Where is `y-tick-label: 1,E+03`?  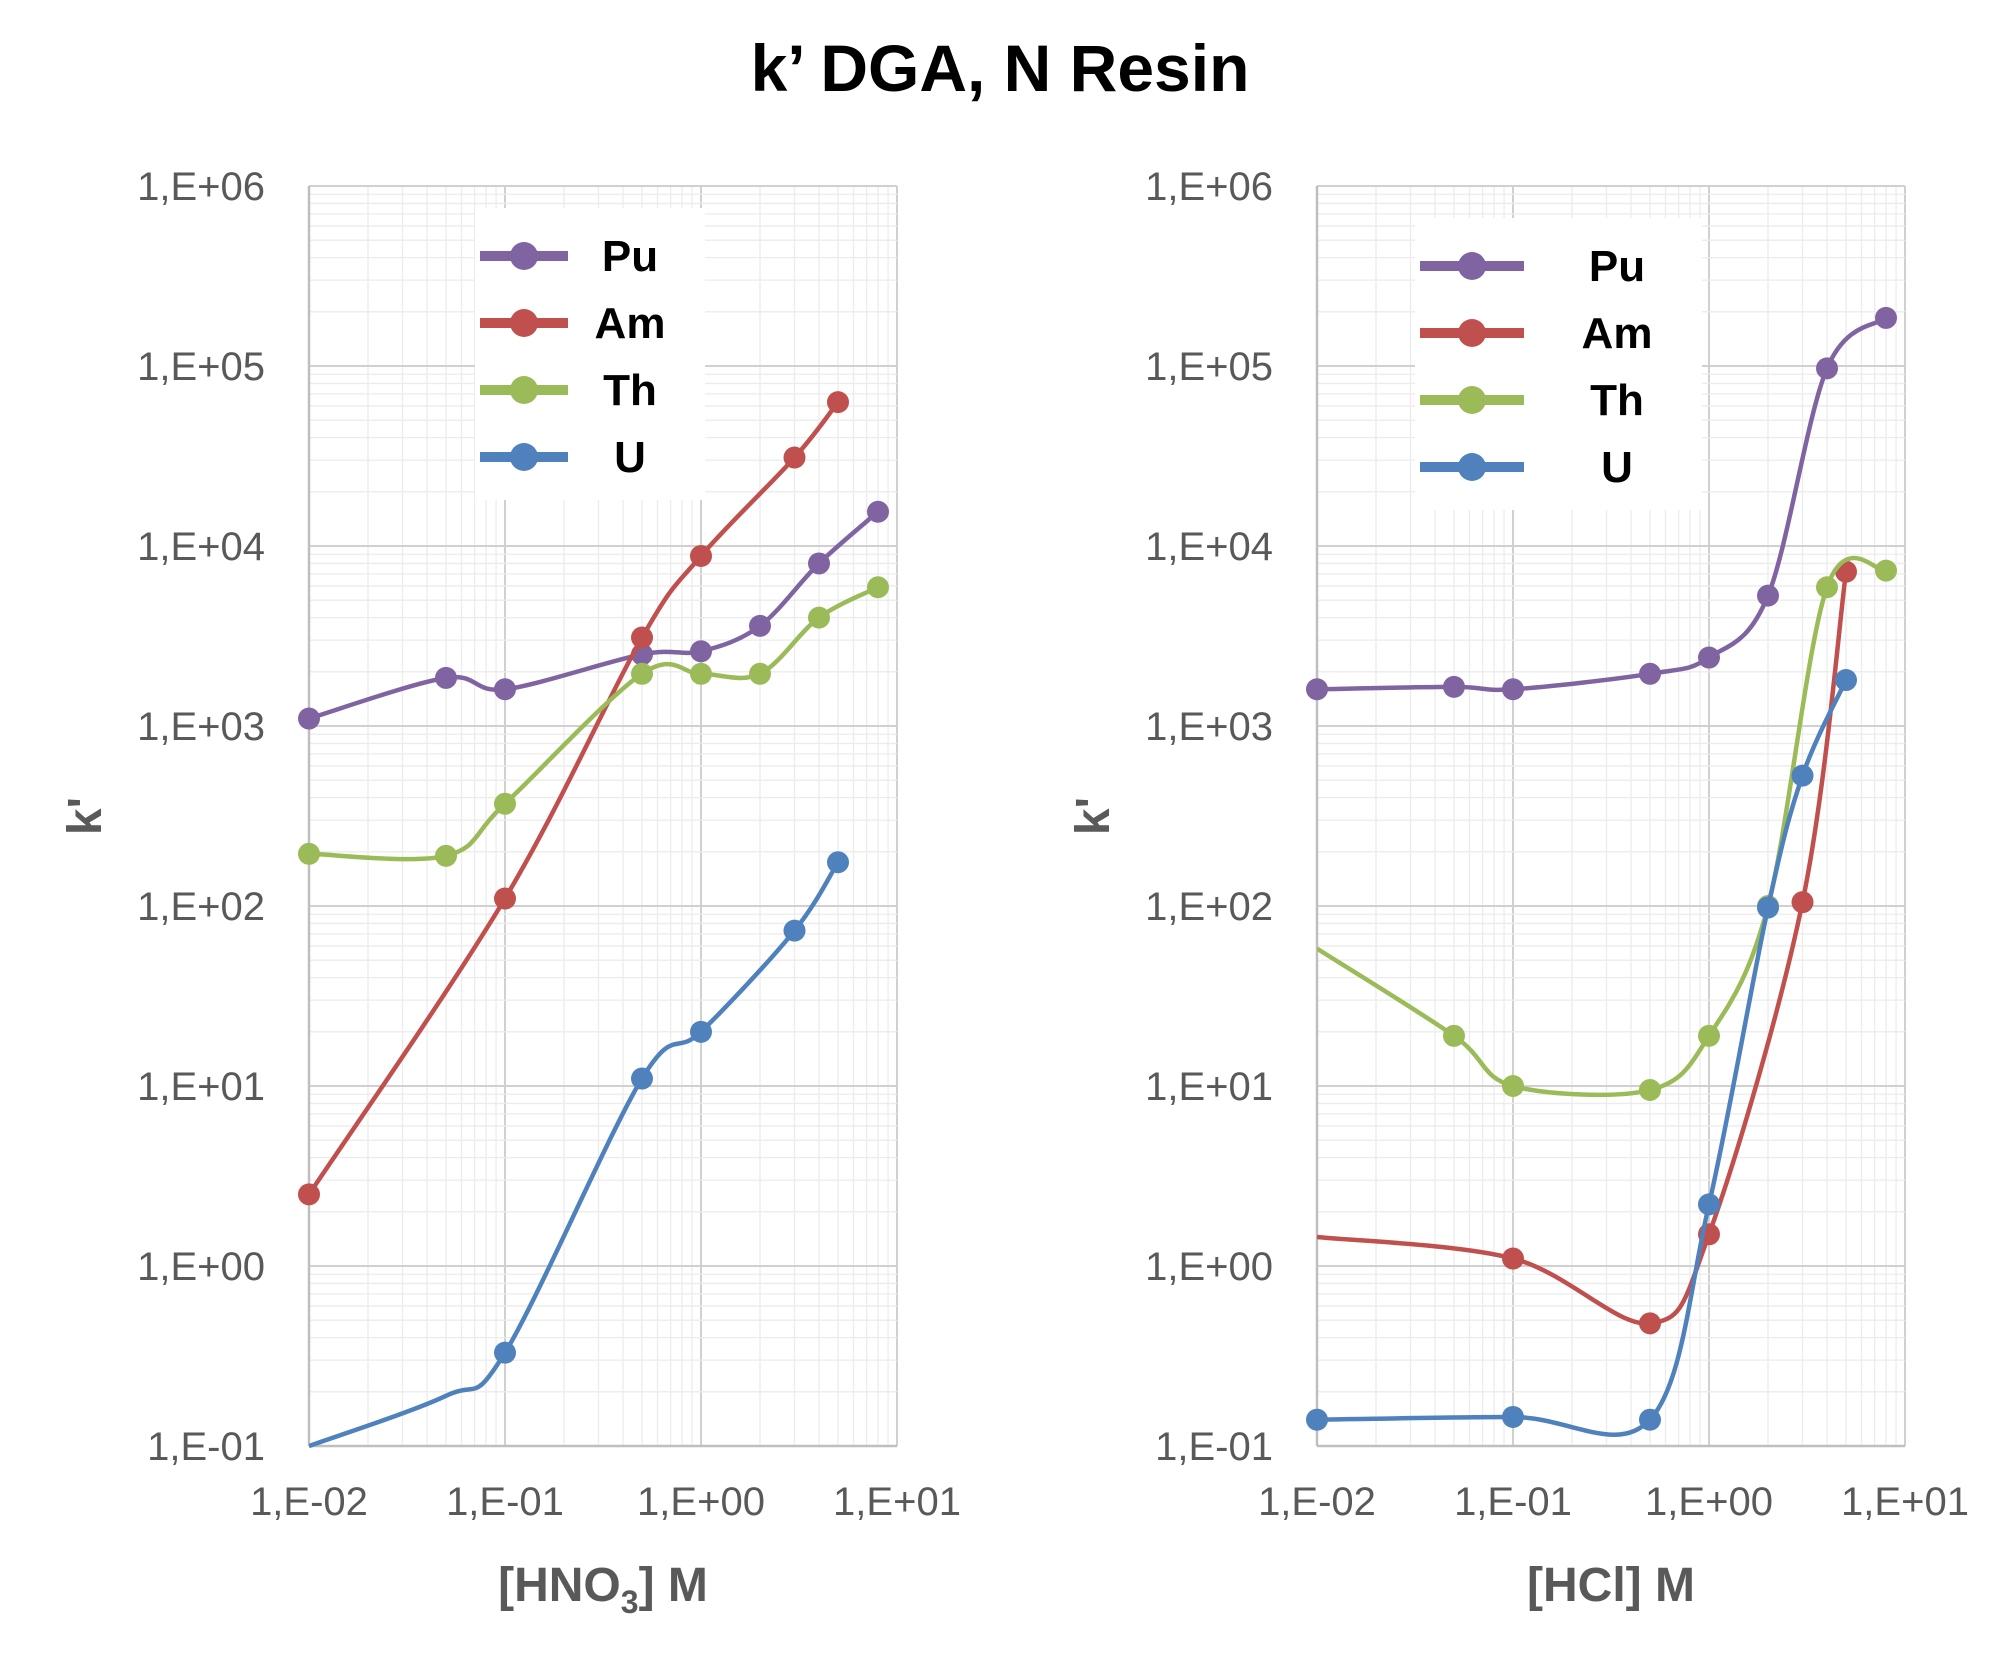
y-tick-label: 1,E+03 is located at coordinates (201, 727).